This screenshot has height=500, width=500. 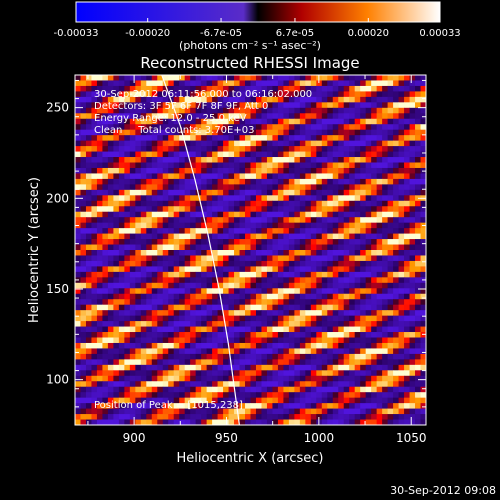 I want to click on colorbar-unit-label: (photons cm⁻² s⁻¹ asec⁻²), so click(x=250, y=45).